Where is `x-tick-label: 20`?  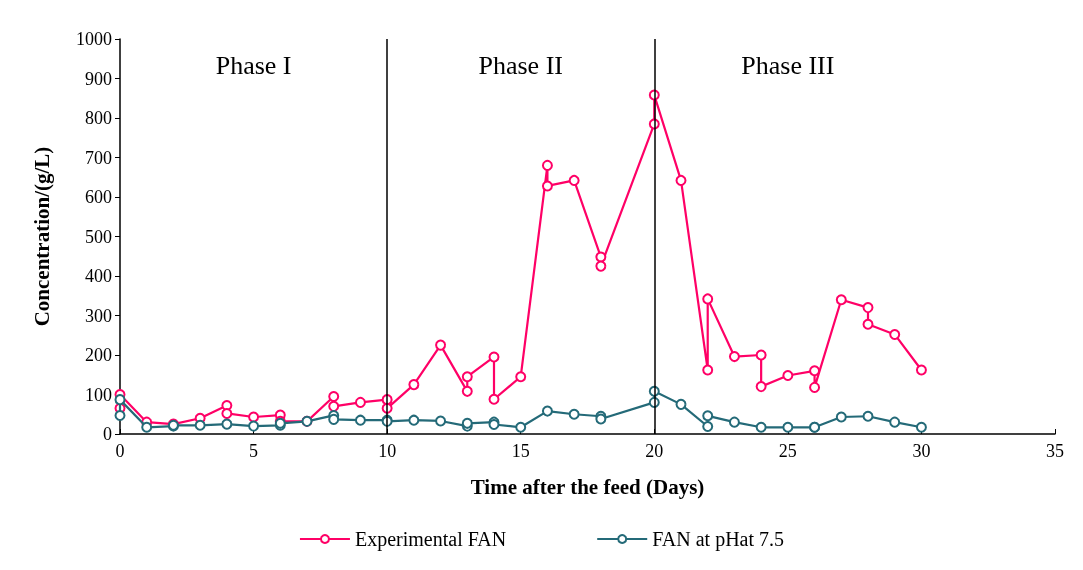
x-tick-label: 20 is located at coordinates (654, 451).